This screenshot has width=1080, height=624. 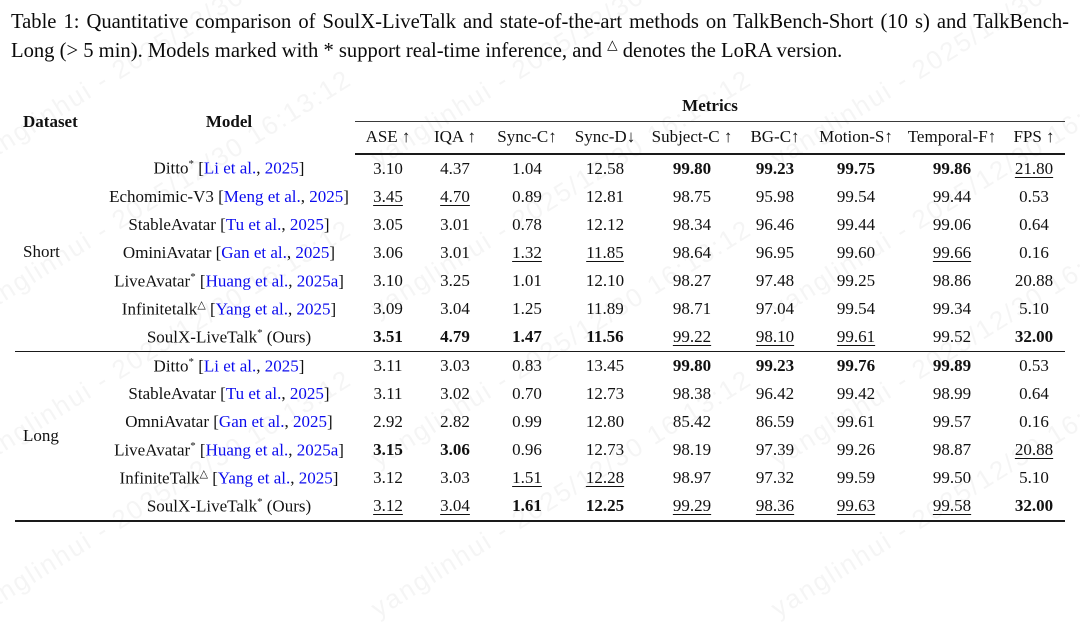 I want to click on metric-value: 96.42, so click(x=775, y=393).